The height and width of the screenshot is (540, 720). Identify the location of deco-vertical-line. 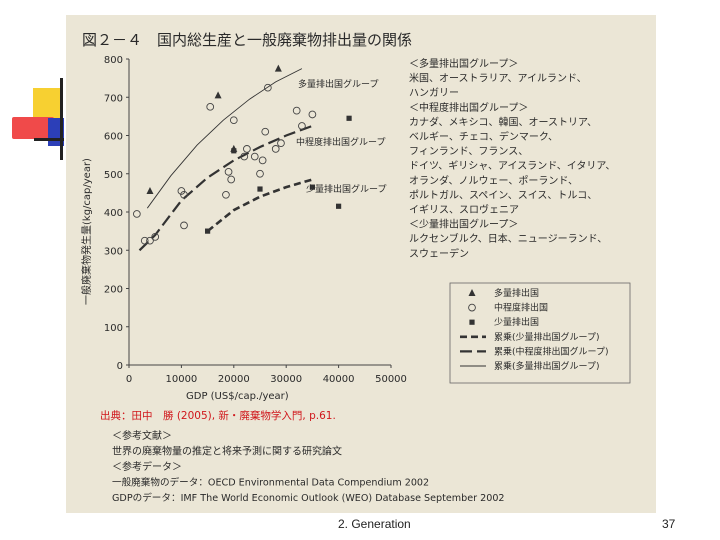
(61, 119).